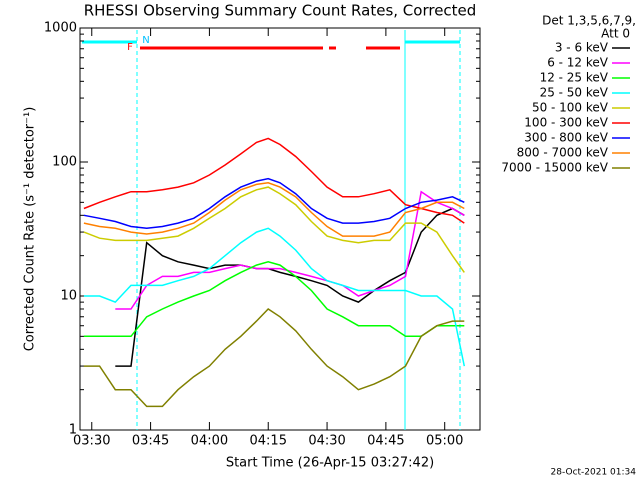  I want to click on flag-label: N, so click(145, 40).